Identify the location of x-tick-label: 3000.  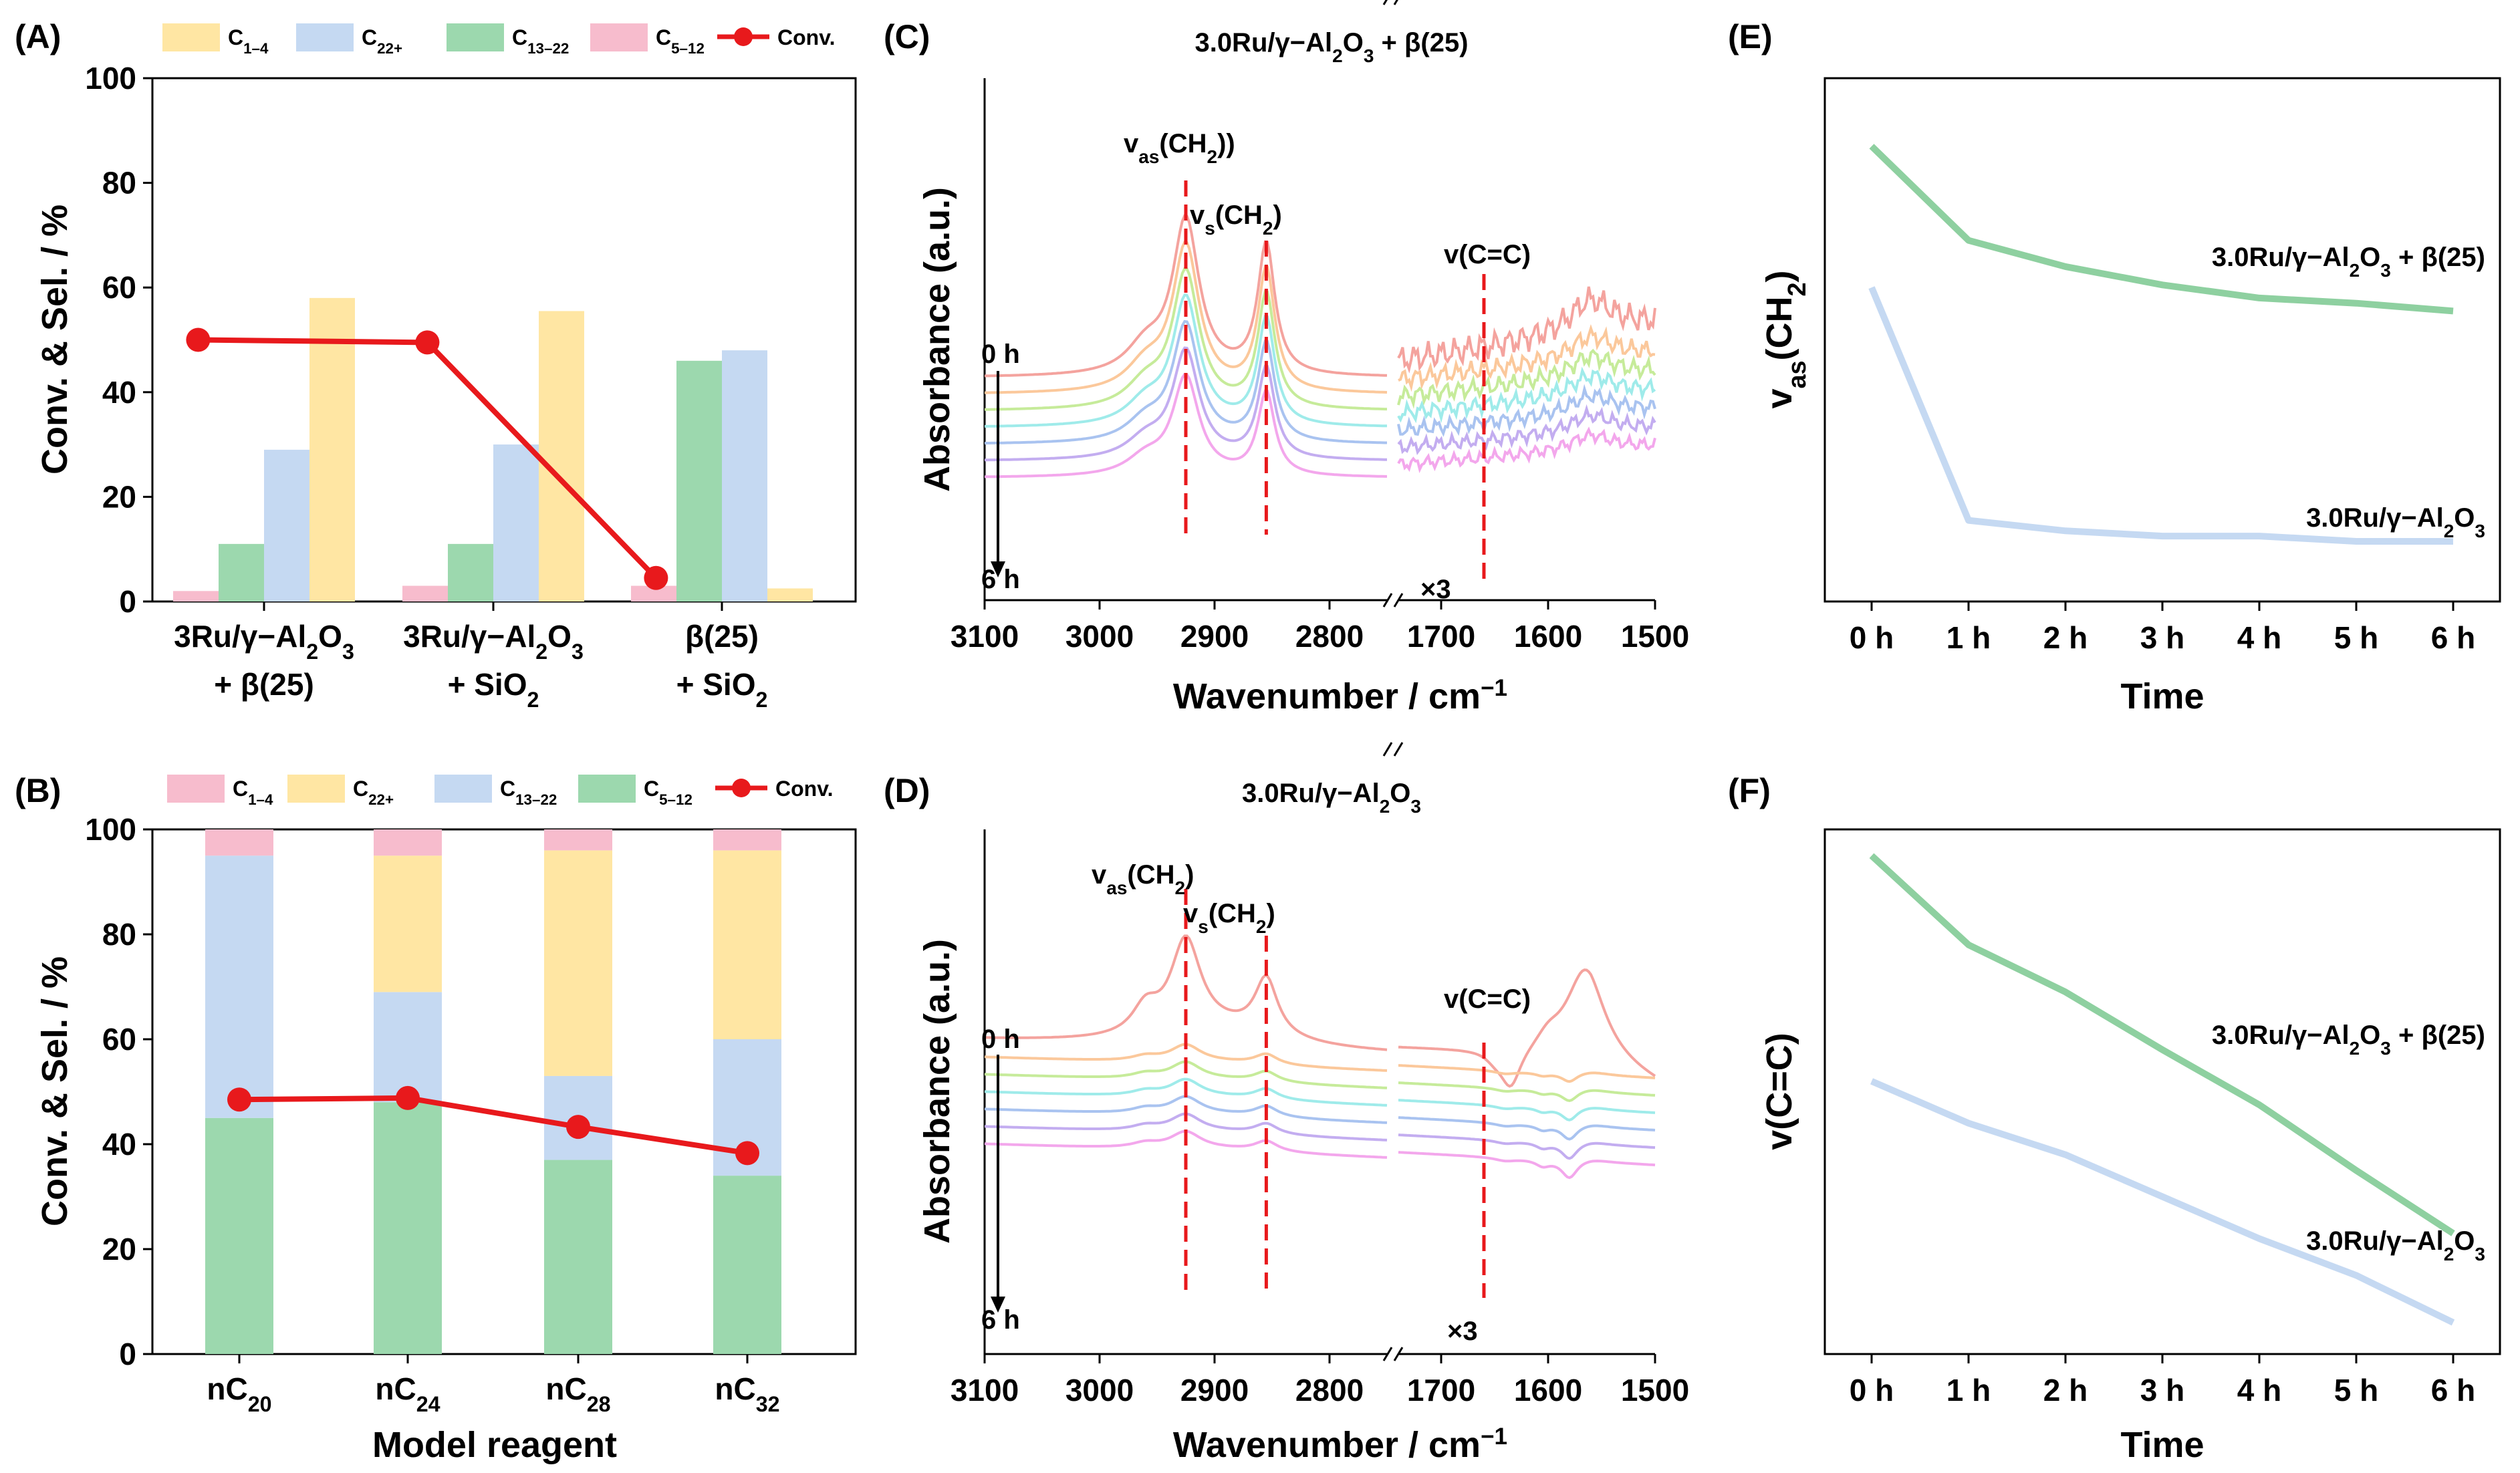
(1099, 636).